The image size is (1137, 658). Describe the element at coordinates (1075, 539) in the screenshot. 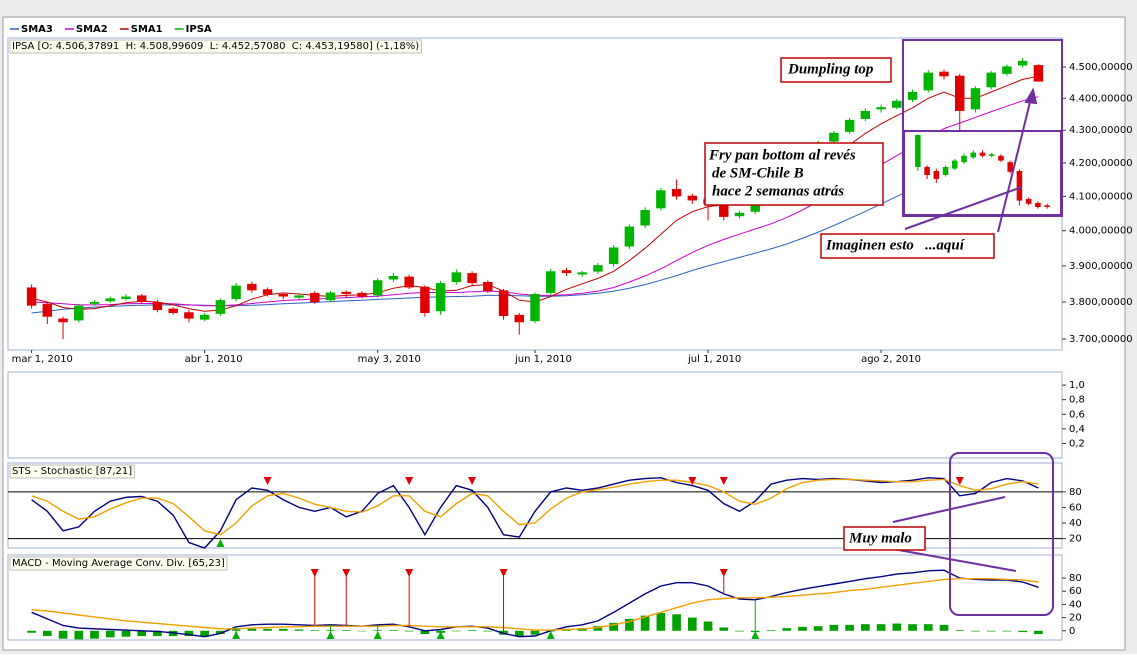

I see `y-tick-label: 20` at that location.